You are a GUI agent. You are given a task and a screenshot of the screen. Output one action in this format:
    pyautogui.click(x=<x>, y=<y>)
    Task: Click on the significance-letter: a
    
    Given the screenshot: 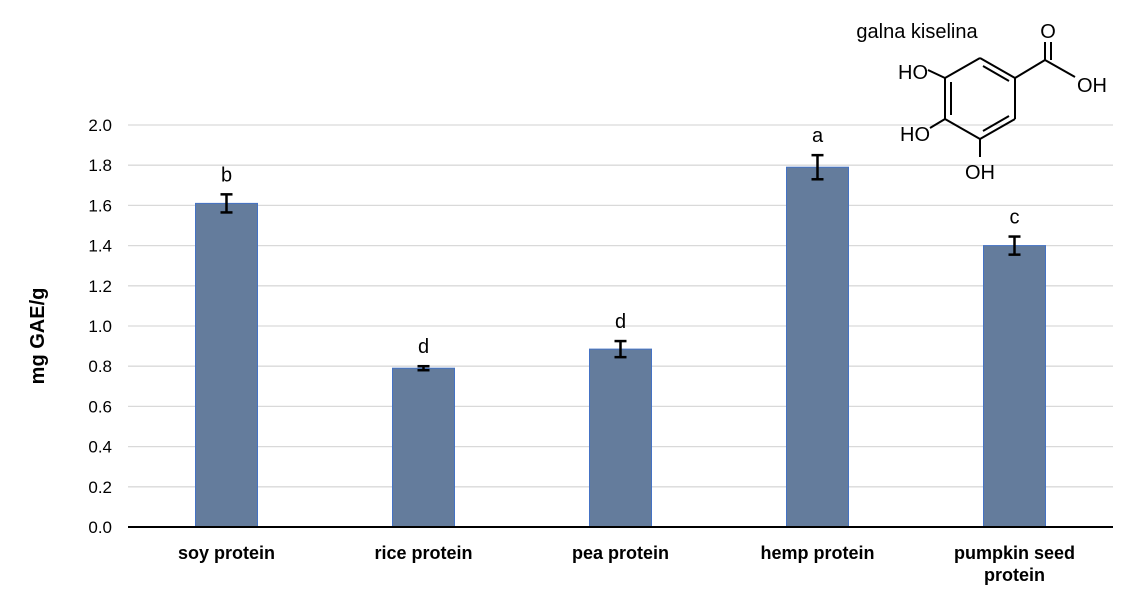 What is the action you would take?
    pyautogui.click(x=818, y=136)
    